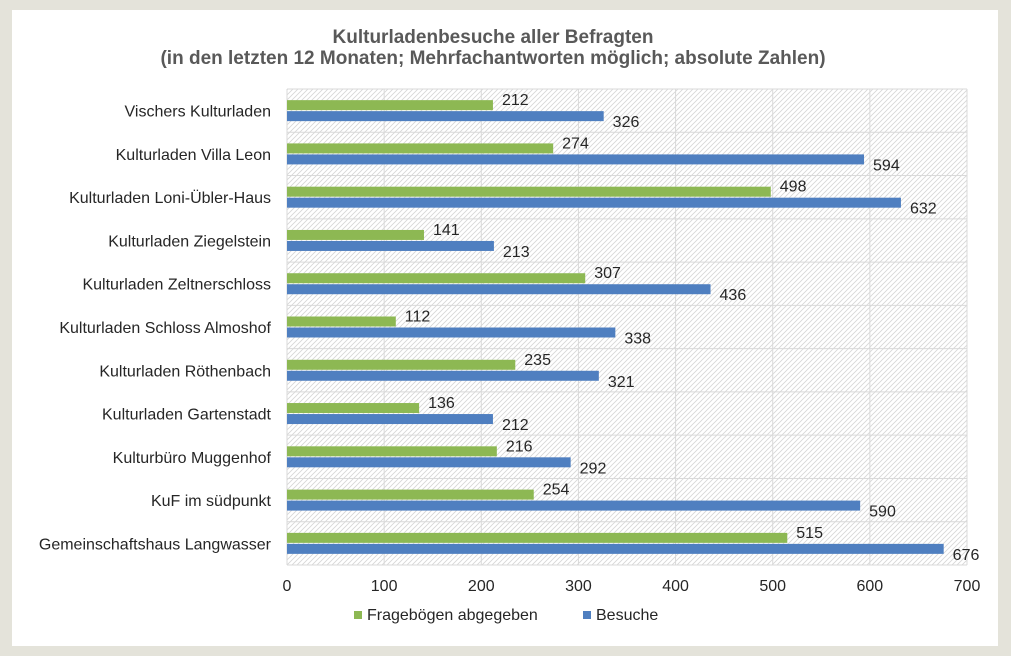  I want to click on data-label: 326, so click(626, 122).